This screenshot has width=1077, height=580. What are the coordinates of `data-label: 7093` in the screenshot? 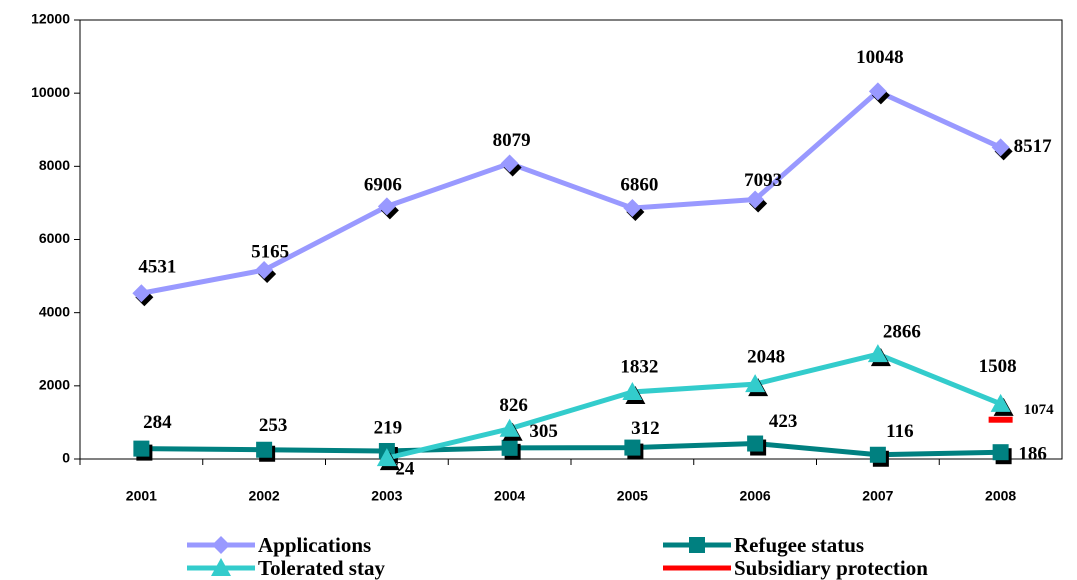 It's located at (763, 180).